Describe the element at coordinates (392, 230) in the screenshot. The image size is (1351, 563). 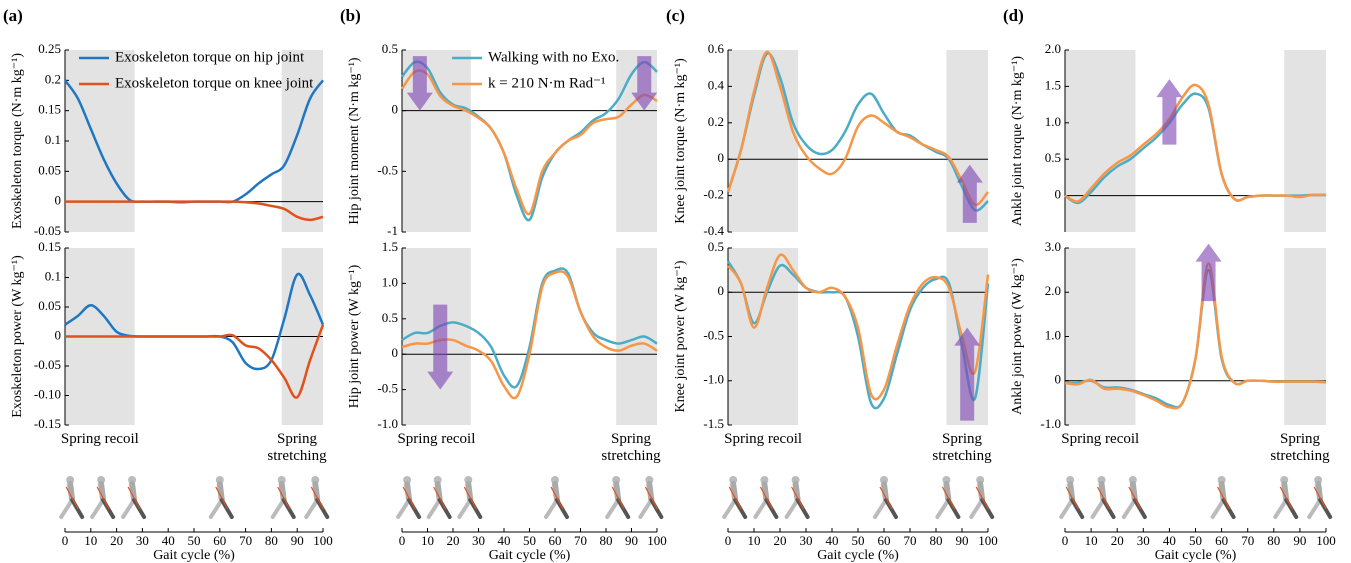
I see `y-tick-label: -1` at that location.